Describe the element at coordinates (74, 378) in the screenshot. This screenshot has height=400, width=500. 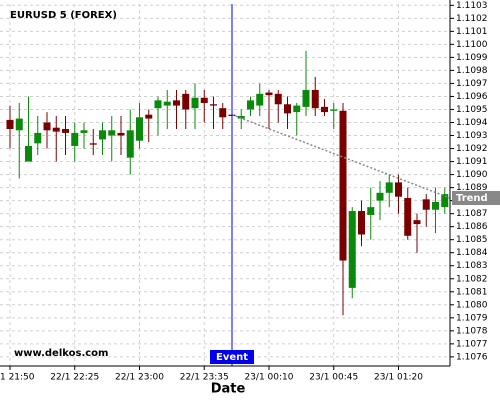
I see `x-tick-label: 22/1 22:25` at that location.